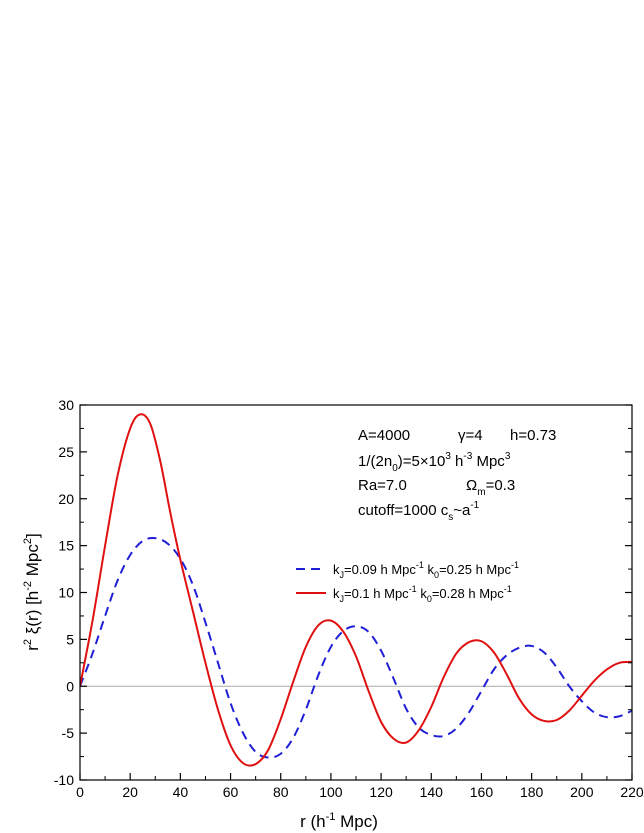  I want to click on legend-label-kJ009: kJ=0.09 h Mpc-1 k0=0.25 h Mpc-1, so click(426, 570).